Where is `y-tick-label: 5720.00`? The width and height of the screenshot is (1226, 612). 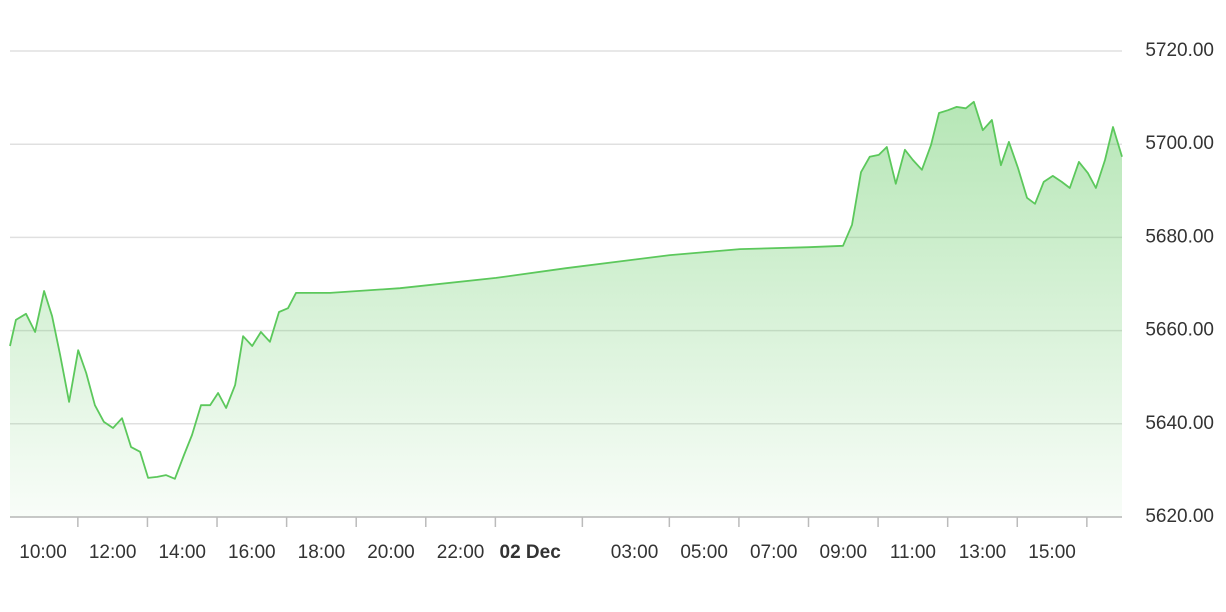
y-tick-label: 5720.00 is located at coordinates (1179, 50).